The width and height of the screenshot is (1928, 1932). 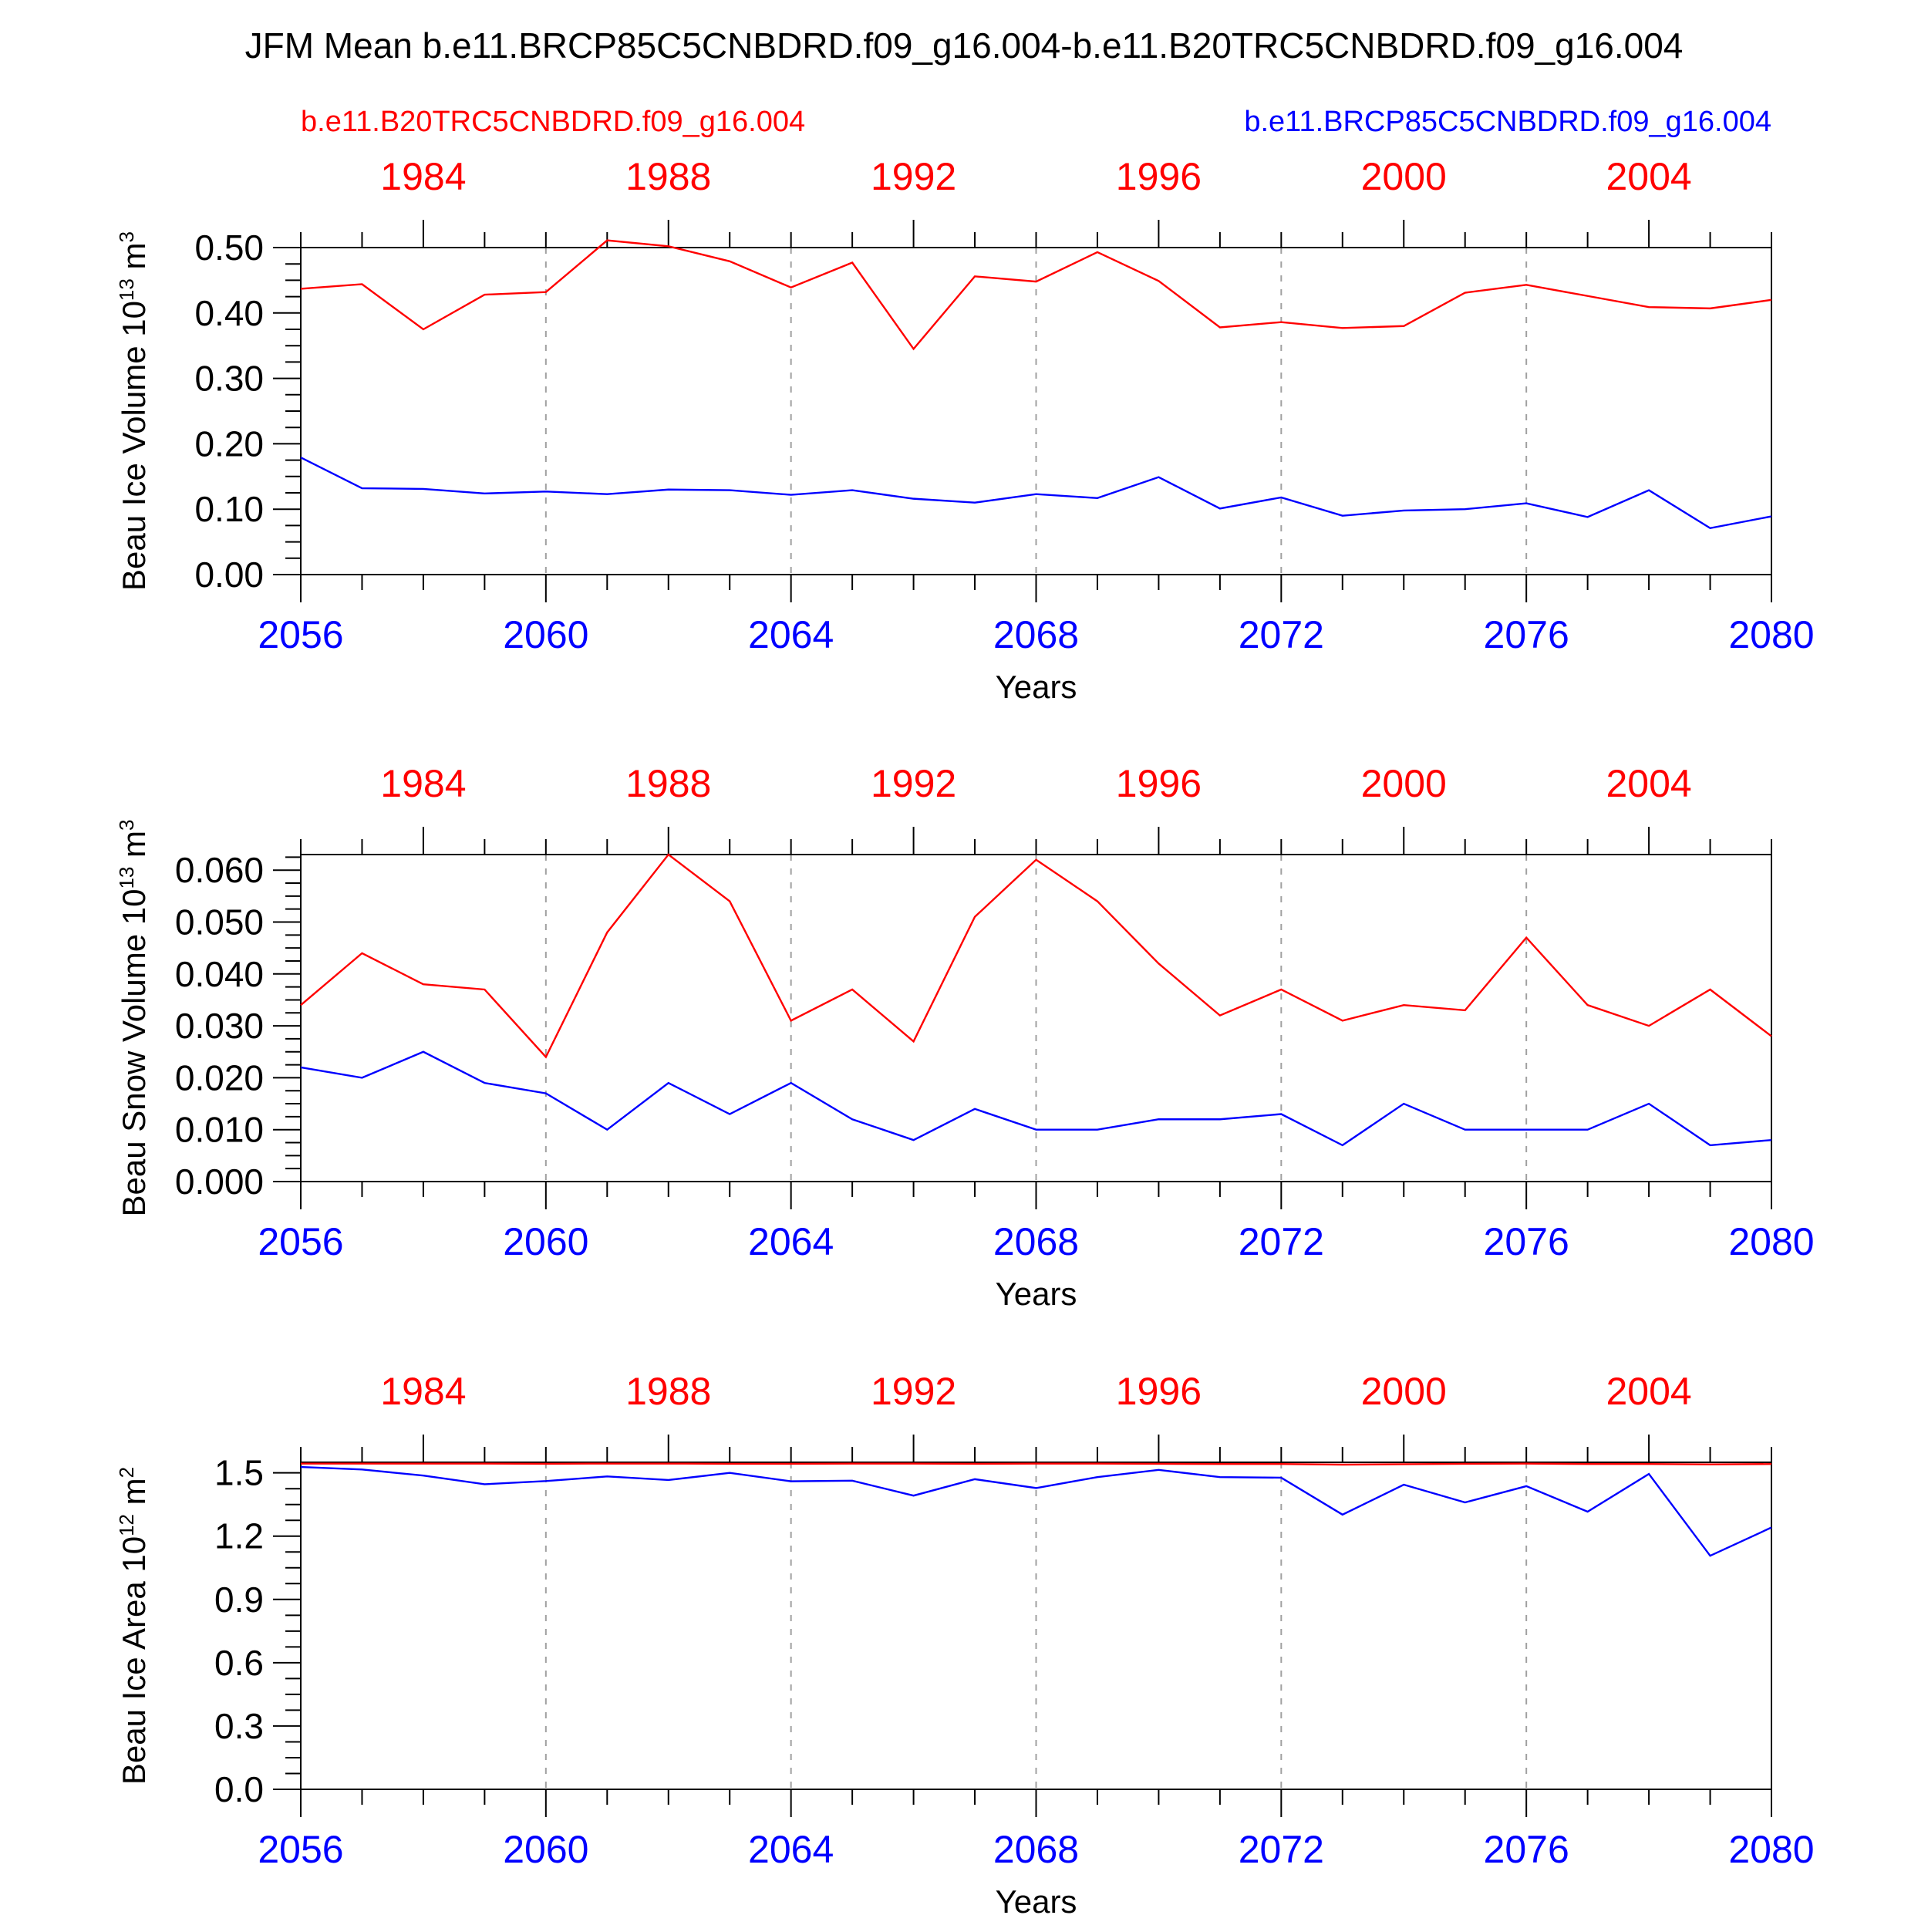 I want to click on y-tick-label: 0.9, so click(x=239, y=1600).